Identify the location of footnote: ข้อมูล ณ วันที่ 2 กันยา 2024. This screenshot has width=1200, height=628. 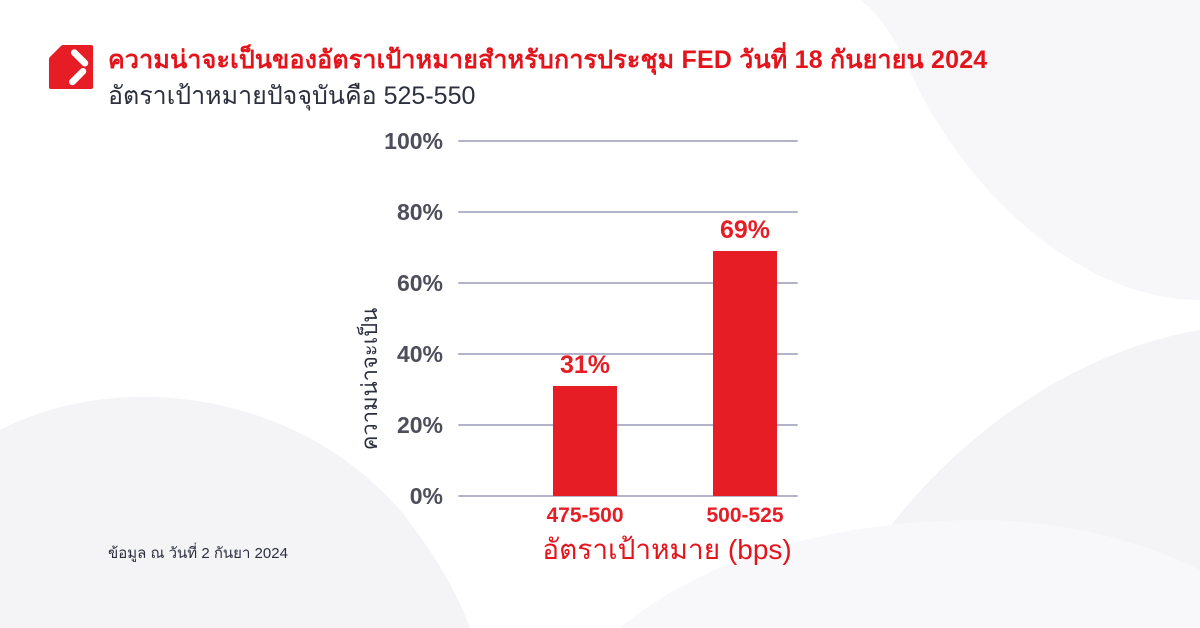
(198, 553).